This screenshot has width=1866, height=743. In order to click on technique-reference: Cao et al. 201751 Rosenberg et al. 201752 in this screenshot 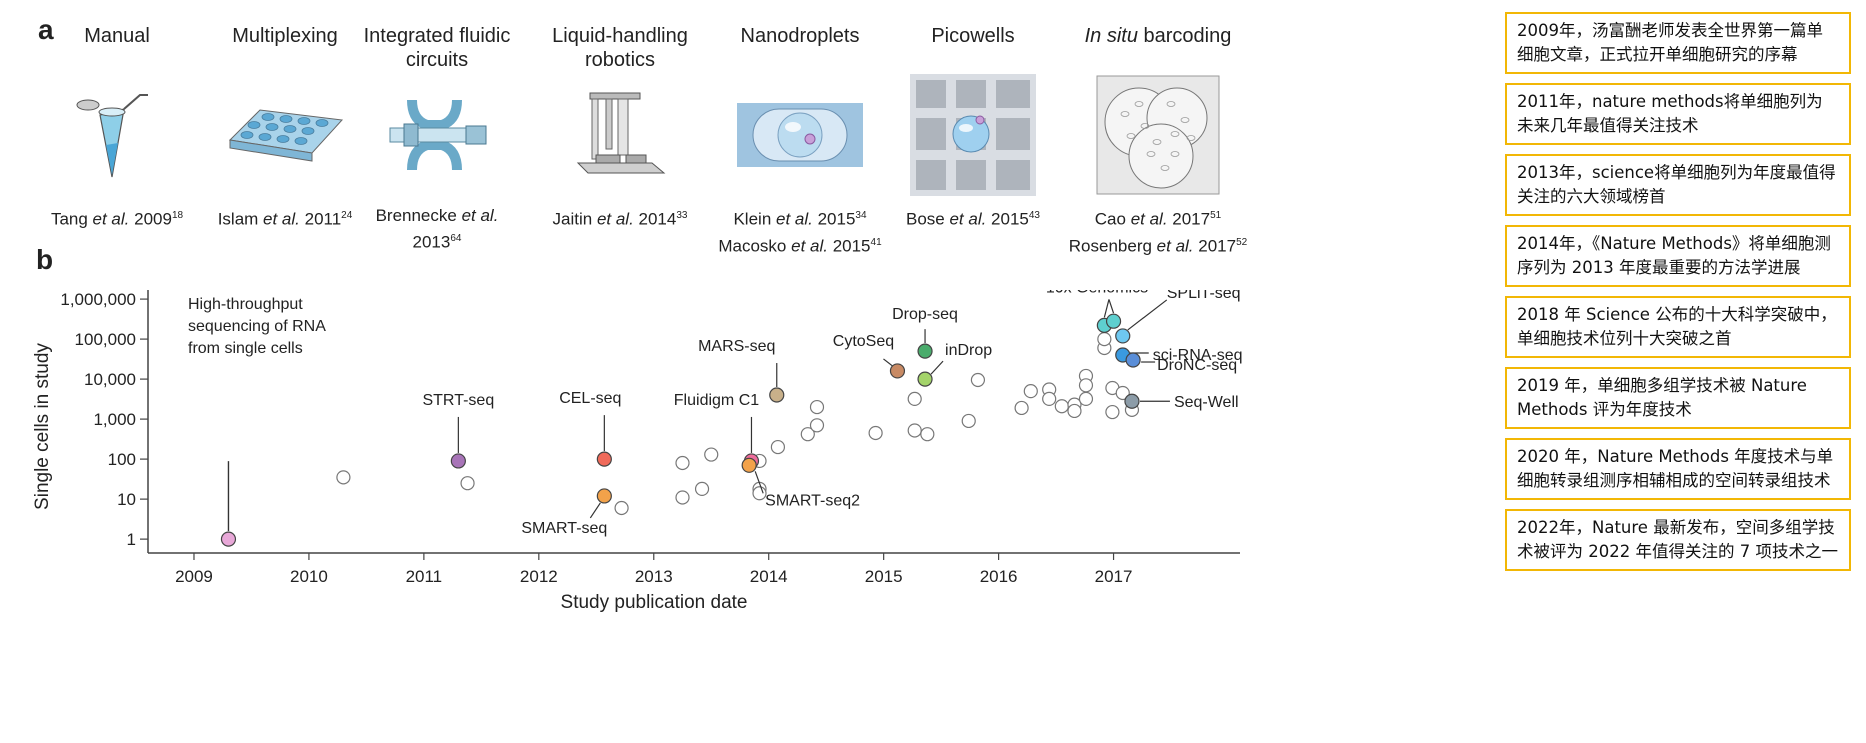, I will do `click(1158, 232)`.